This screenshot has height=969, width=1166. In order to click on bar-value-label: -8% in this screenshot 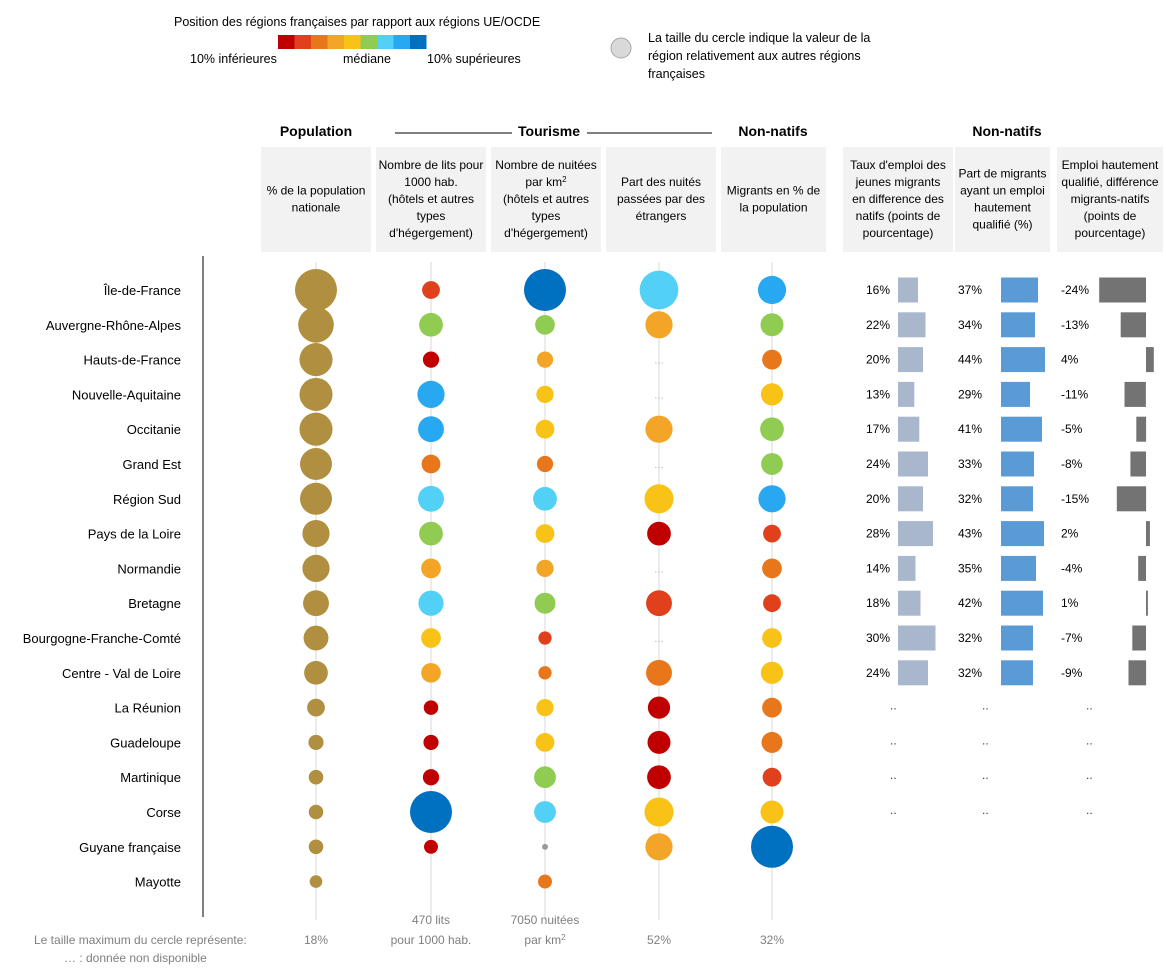, I will do `click(1072, 464)`.